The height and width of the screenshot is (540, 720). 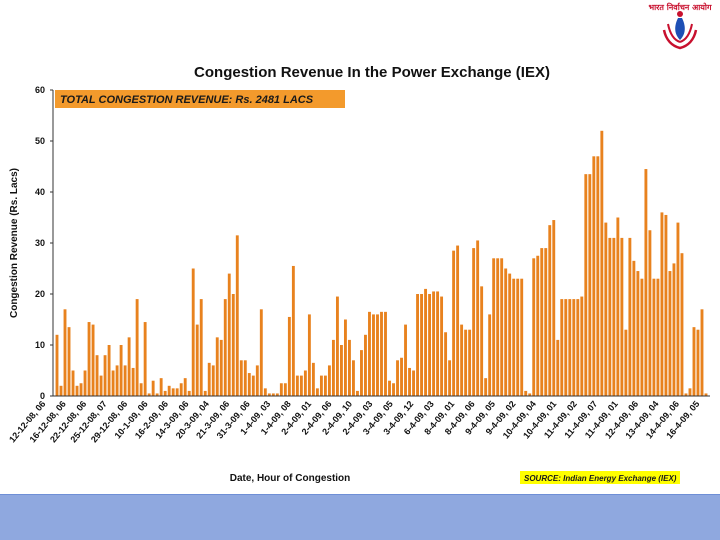 What do you see at coordinates (40, 192) in the screenshot?
I see `y-tick-label: 40` at bounding box center [40, 192].